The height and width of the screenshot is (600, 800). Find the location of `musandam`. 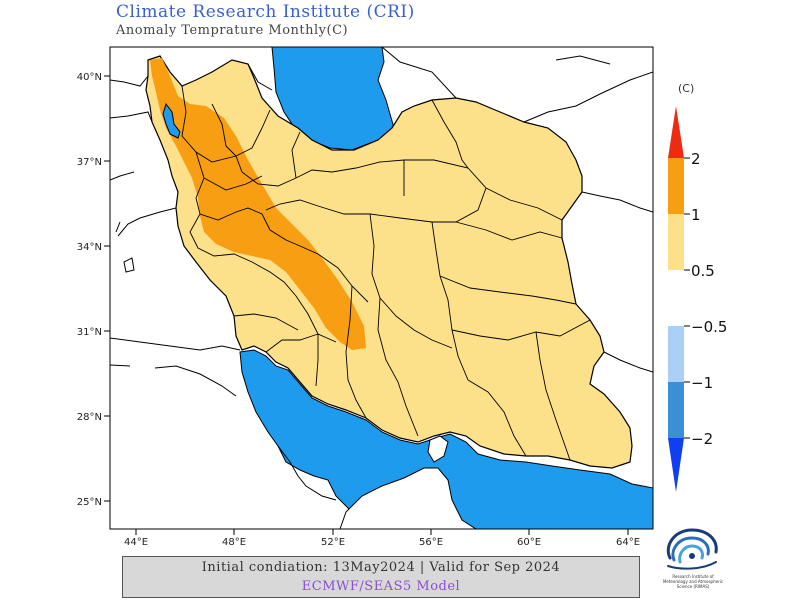

musandam is located at coordinates (438, 449).